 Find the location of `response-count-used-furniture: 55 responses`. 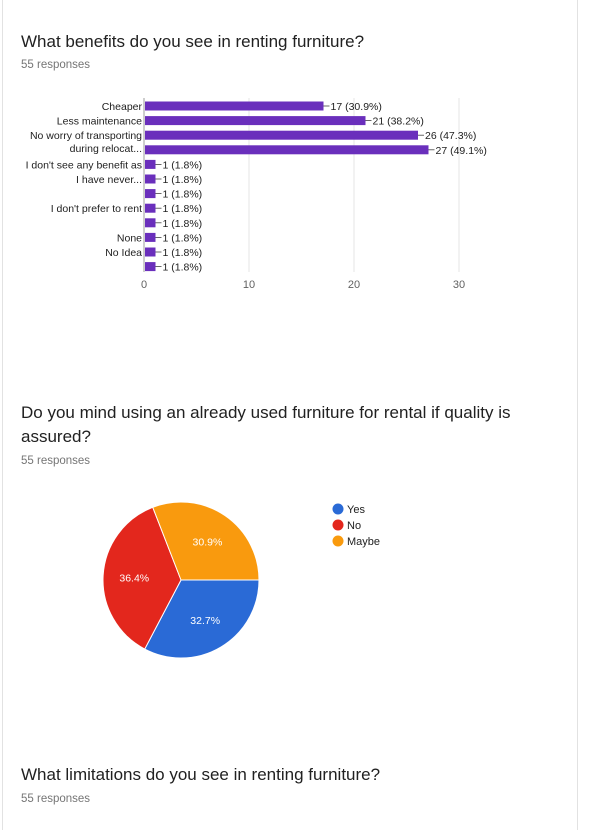

response-count-used-furniture: 55 responses is located at coordinates (56, 461).